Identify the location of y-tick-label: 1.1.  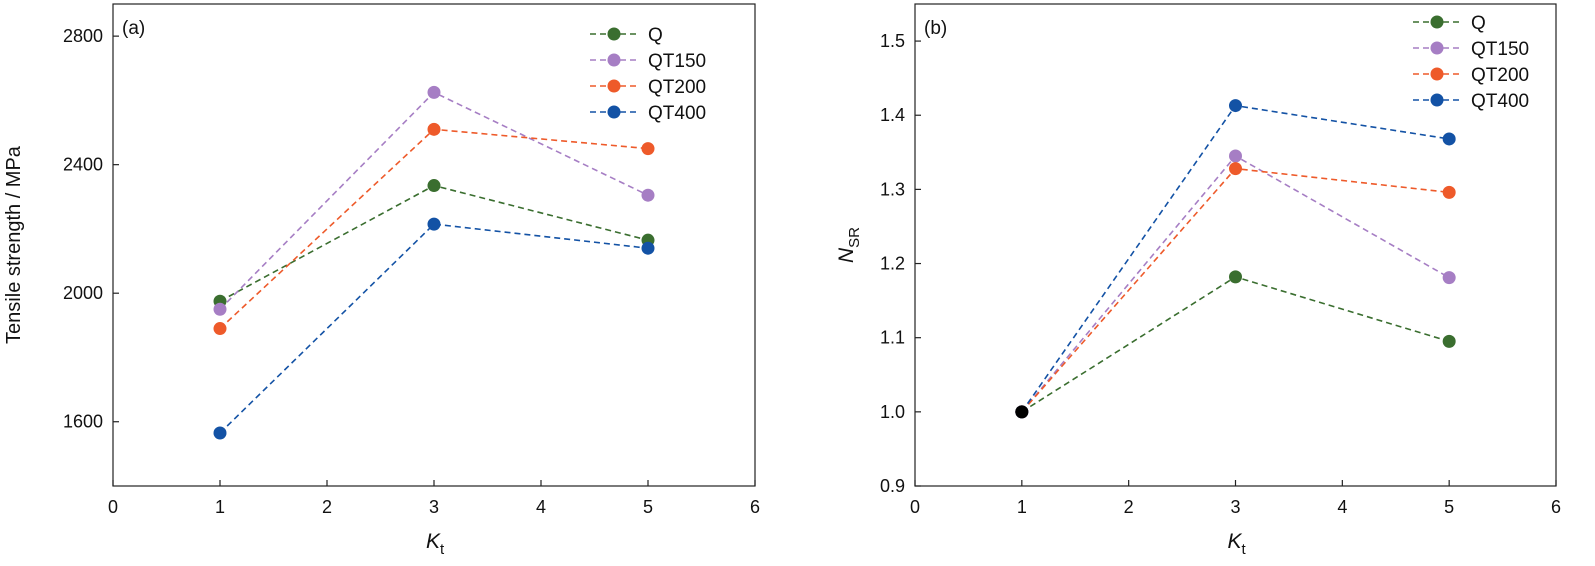
(892, 338).